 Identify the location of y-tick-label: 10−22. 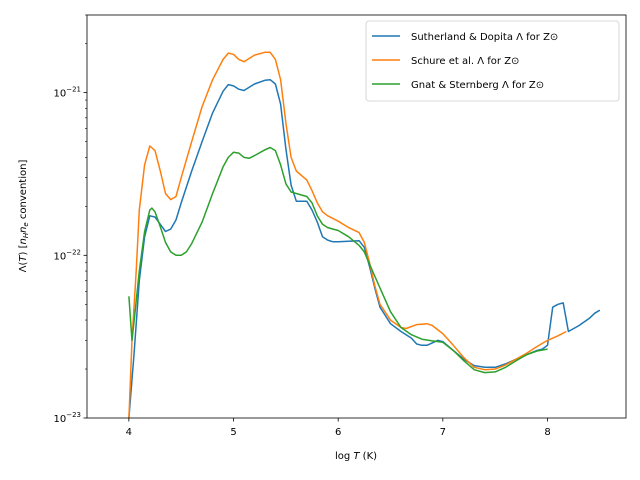
(67, 255).